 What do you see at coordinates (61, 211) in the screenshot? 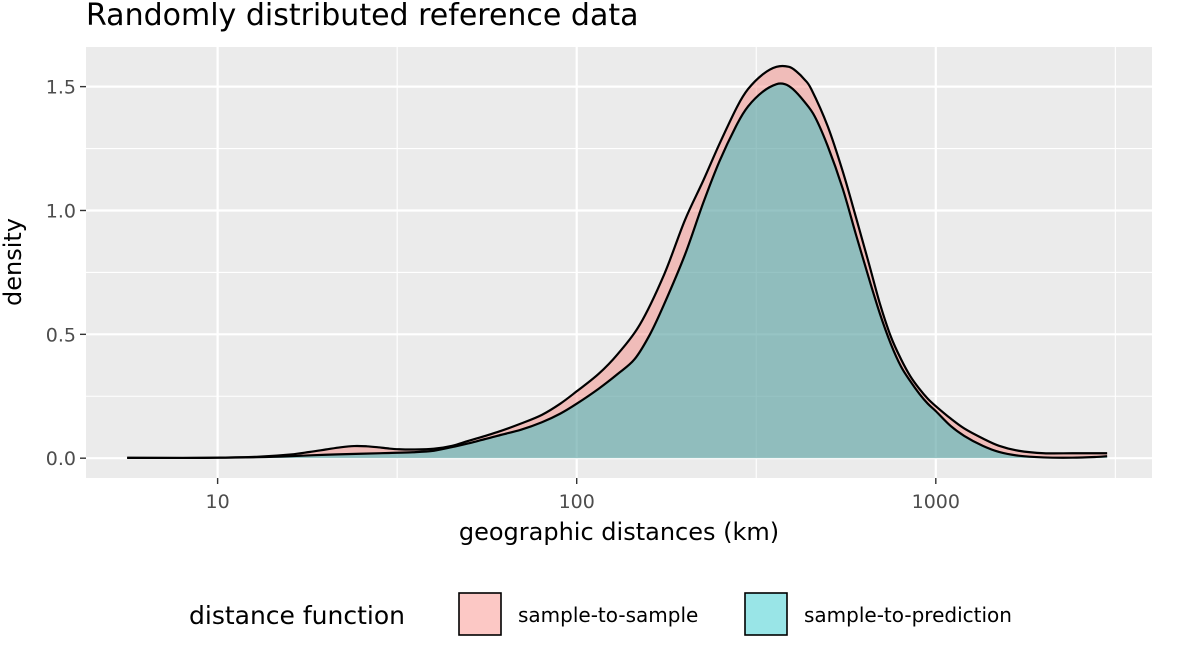
I see `y-tick-label: 1.0` at bounding box center [61, 211].